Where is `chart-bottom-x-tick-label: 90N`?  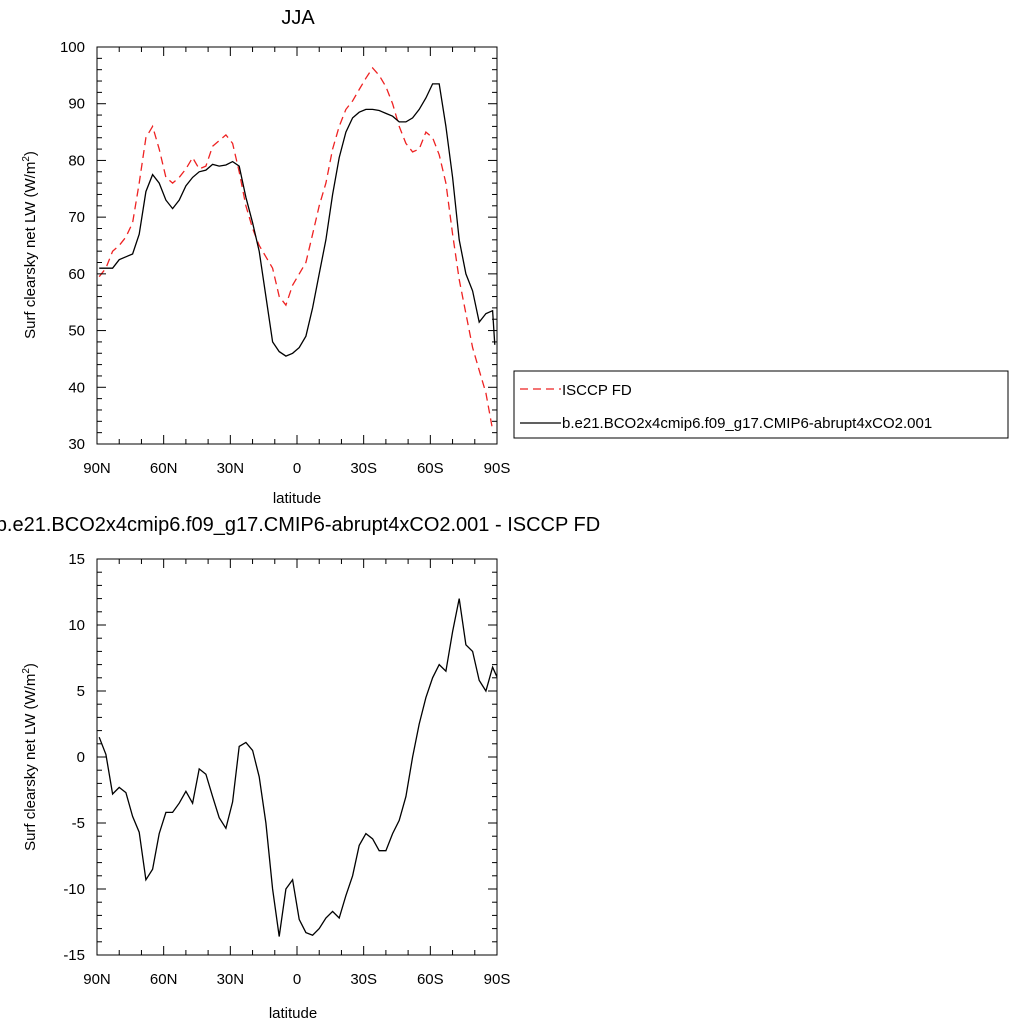
chart-bottom-x-tick-label: 90N is located at coordinates (97, 979).